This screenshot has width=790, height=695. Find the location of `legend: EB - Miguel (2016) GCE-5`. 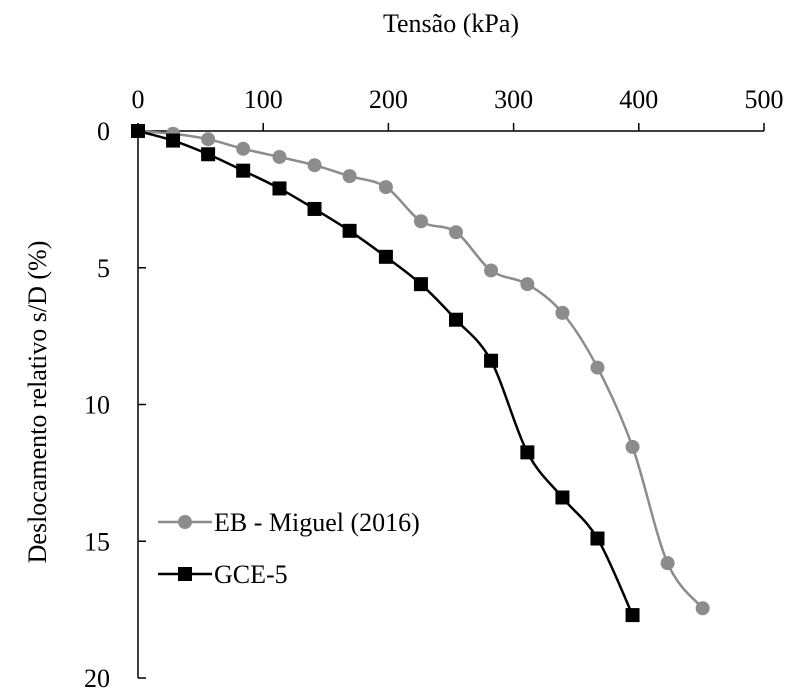

legend: EB - Miguel (2016) GCE-5 is located at coordinates (289, 548).